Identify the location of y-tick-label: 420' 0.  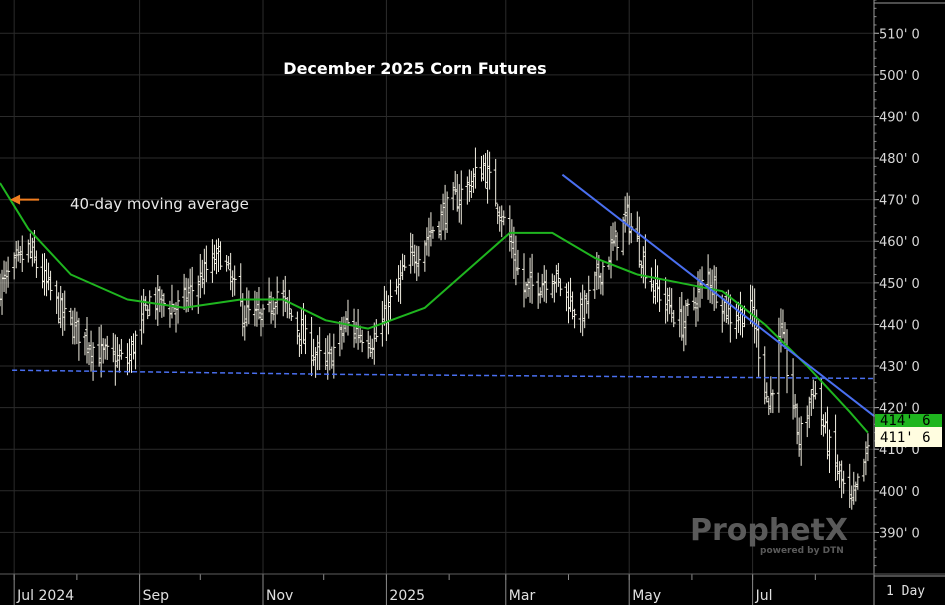
(899, 409).